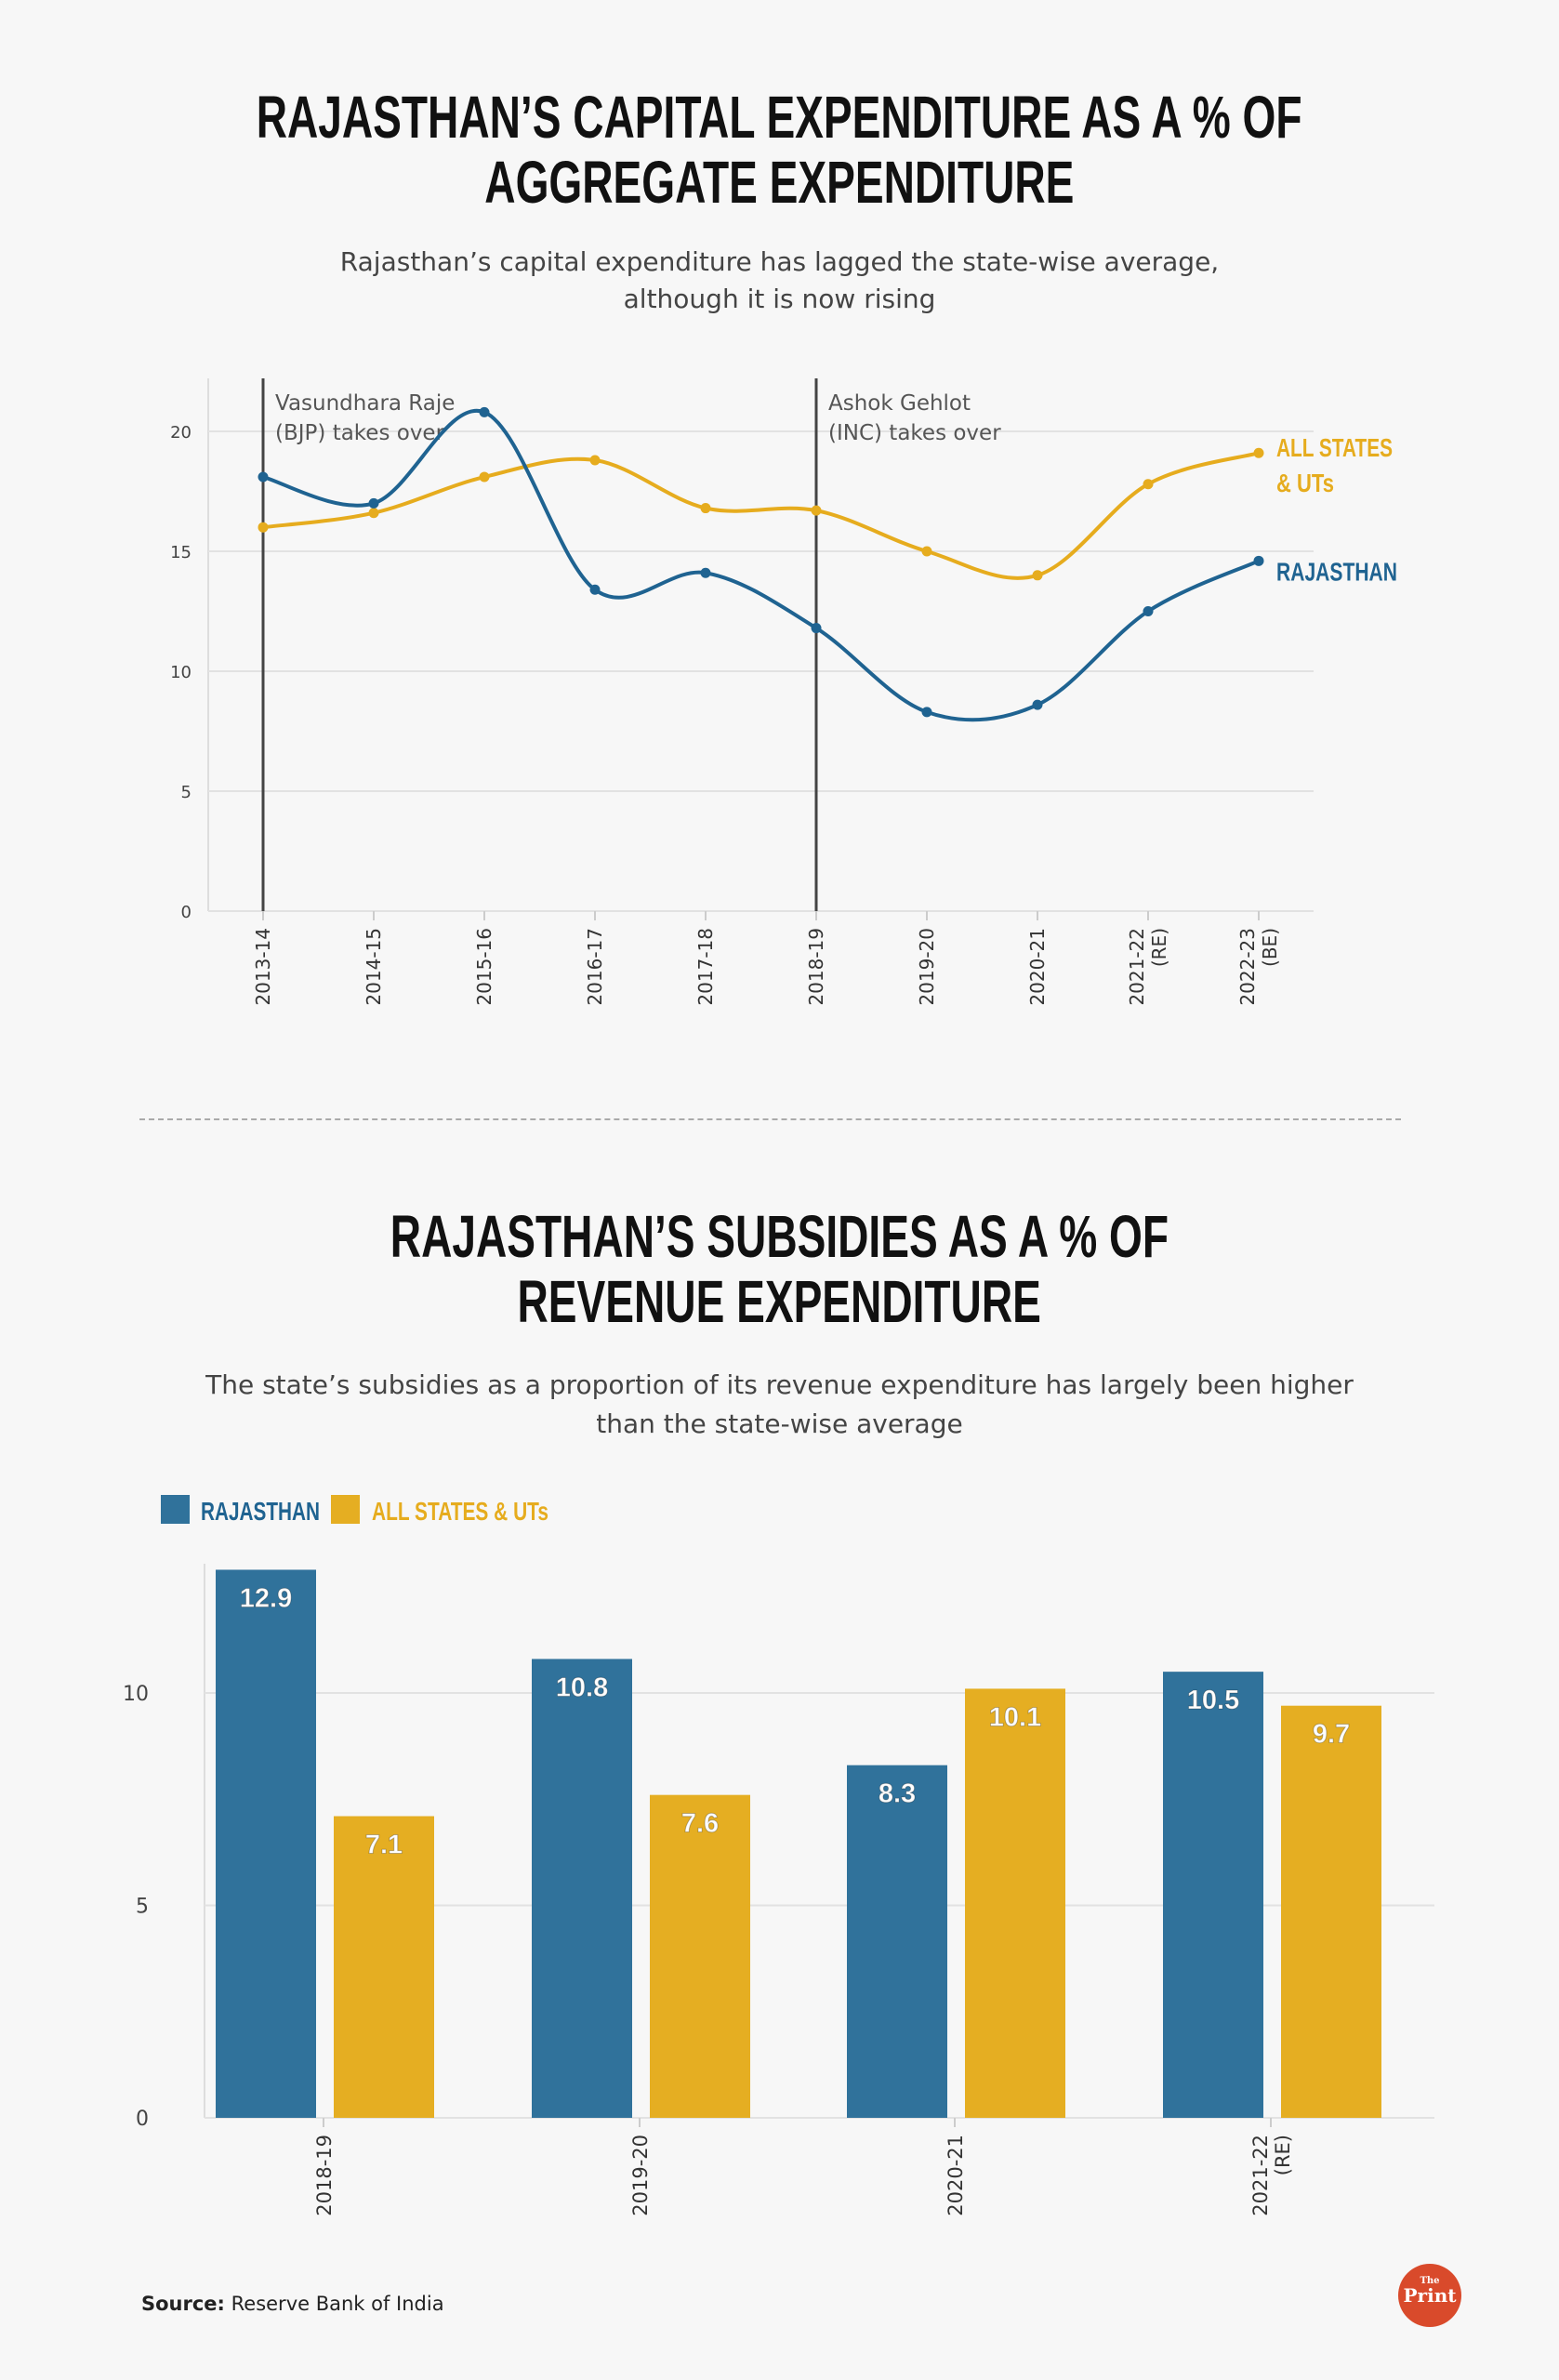  What do you see at coordinates (360, 433) in the screenshot?
I see `event-annotation: (BJP) takes over` at bounding box center [360, 433].